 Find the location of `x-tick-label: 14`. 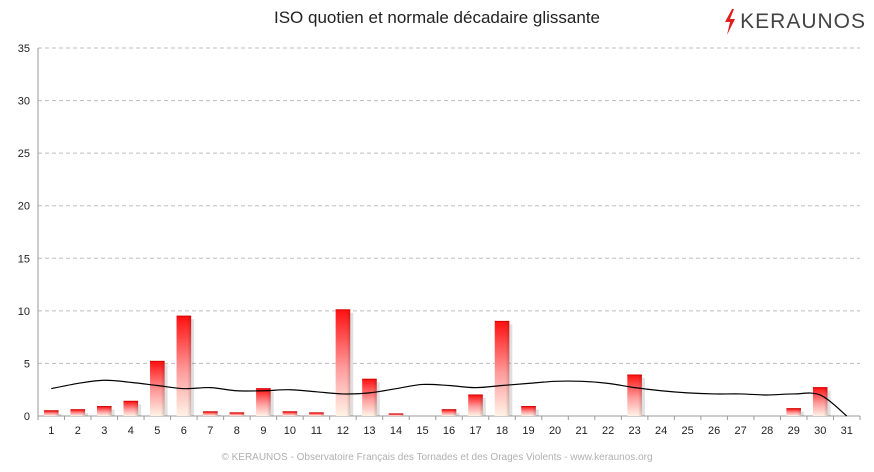

x-tick-label: 14 is located at coordinates (396, 431).